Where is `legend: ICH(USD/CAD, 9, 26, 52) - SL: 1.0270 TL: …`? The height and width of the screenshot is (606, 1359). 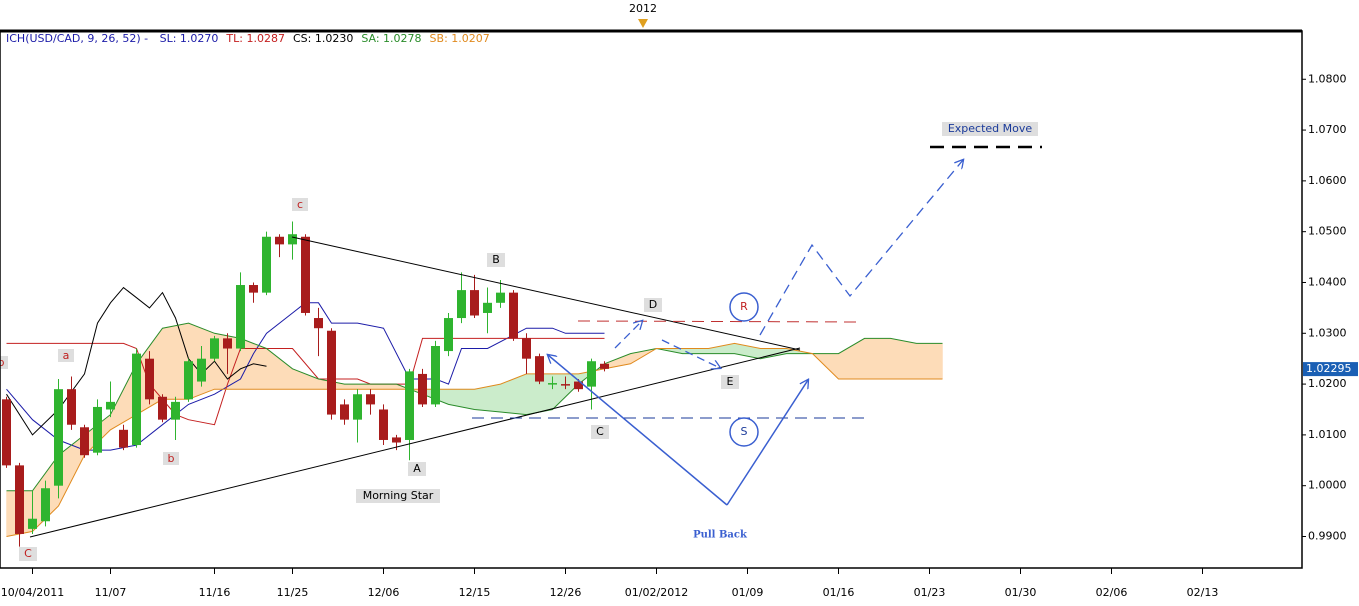
legend: ICH(USD/CAD, 9, 26, 52) - SL: 1.0270 TL: … is located at coordinates (248, 38).